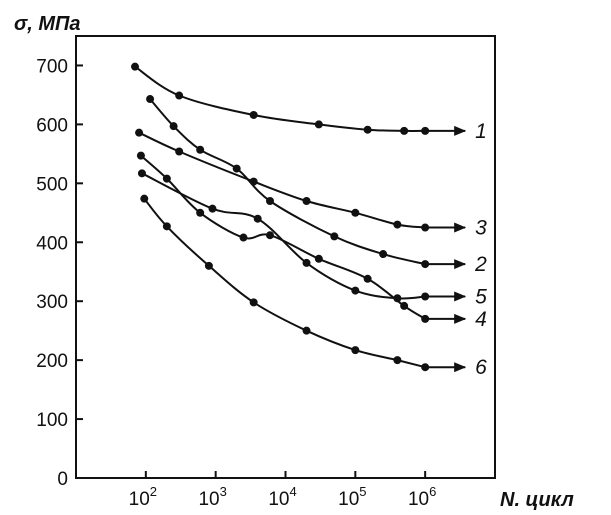 This screenshot has height=515, width=611. I want to click on series-1-label: 1, so click(481, 131).